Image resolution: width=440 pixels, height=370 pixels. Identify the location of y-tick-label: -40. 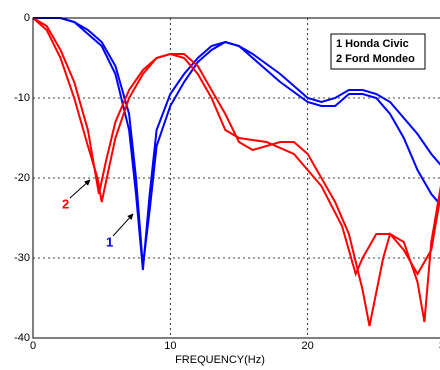
(22, 338).